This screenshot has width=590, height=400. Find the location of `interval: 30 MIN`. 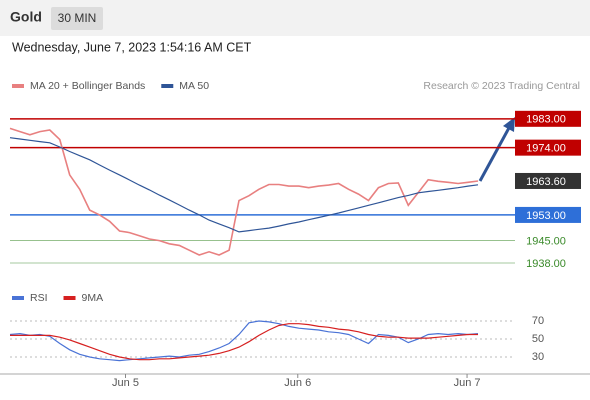

interval: 30 MIN is located at coordinates (77, 18).